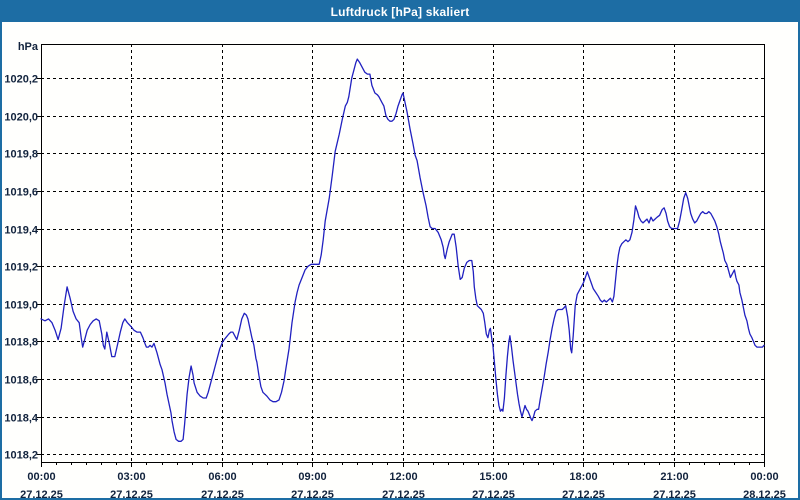  Describe the element at coordinates (21, 193) in the screenshot. I see `y-tick-label: 1019,6` at that location.